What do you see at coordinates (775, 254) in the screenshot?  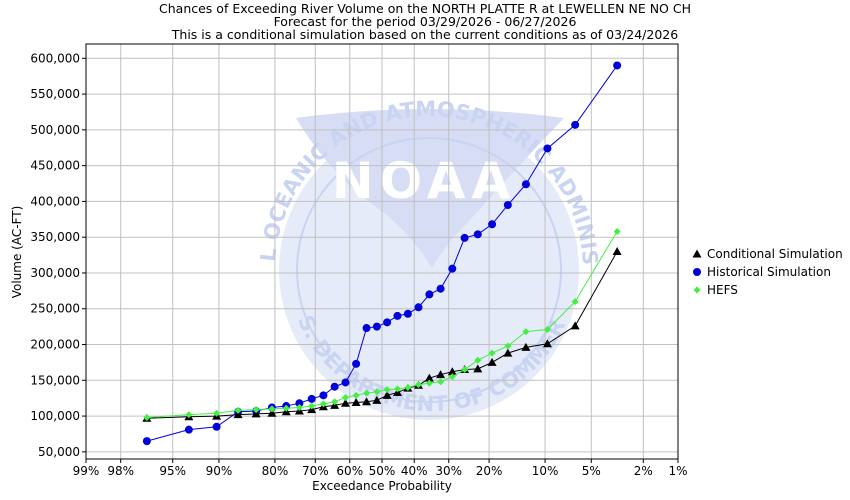 I see `legend-label-conditional-simulation: Conditional Simulation` at bounding box center [775, 254].